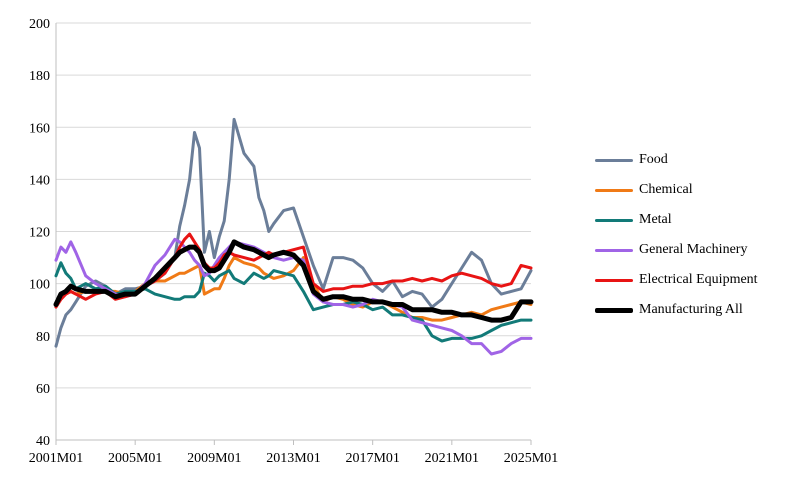  What do you see at coordinates (39, 285) in the screenshot?
I see `y-tick-label: 100` at bounding box center [39, 285].